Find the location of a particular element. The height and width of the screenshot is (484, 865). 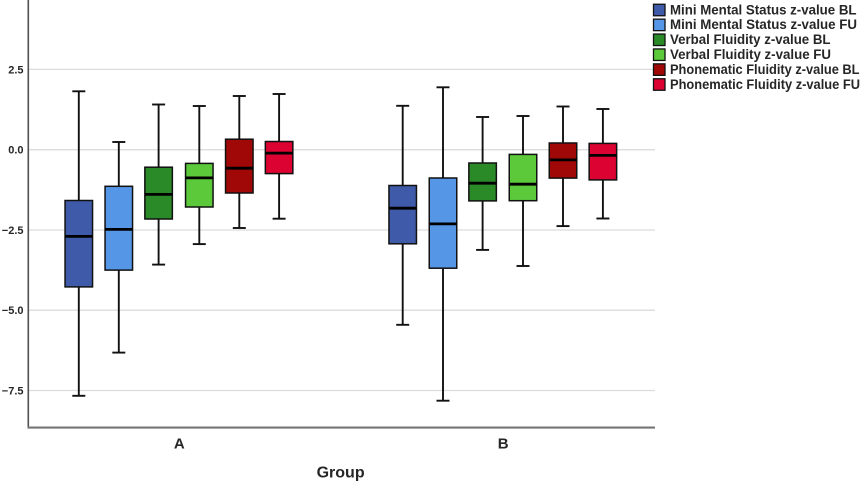

svg-text: Mini Mental Status z-value BL is located at coordinates (763, 9).